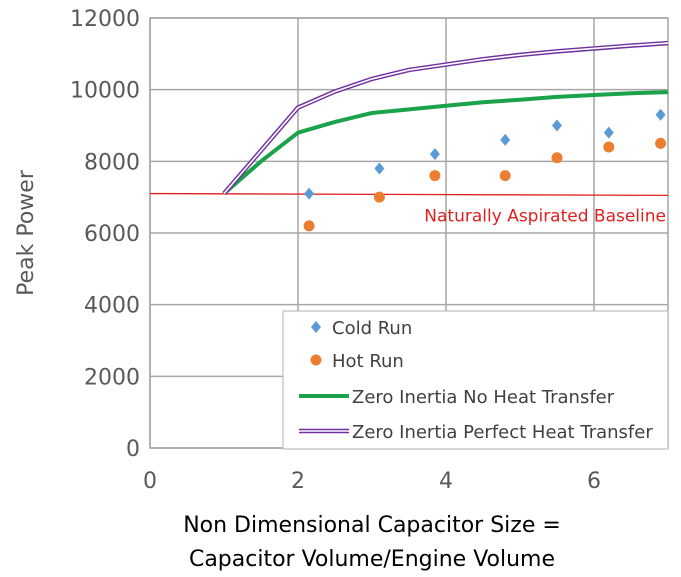 Image resolution: width=681 pixels, height=577 pixels. Describe the element at coordinates (372, 525) in the screenshot. I see `x-axis-label-line-1: Non Dimensional Capacitor Size =` at that location.